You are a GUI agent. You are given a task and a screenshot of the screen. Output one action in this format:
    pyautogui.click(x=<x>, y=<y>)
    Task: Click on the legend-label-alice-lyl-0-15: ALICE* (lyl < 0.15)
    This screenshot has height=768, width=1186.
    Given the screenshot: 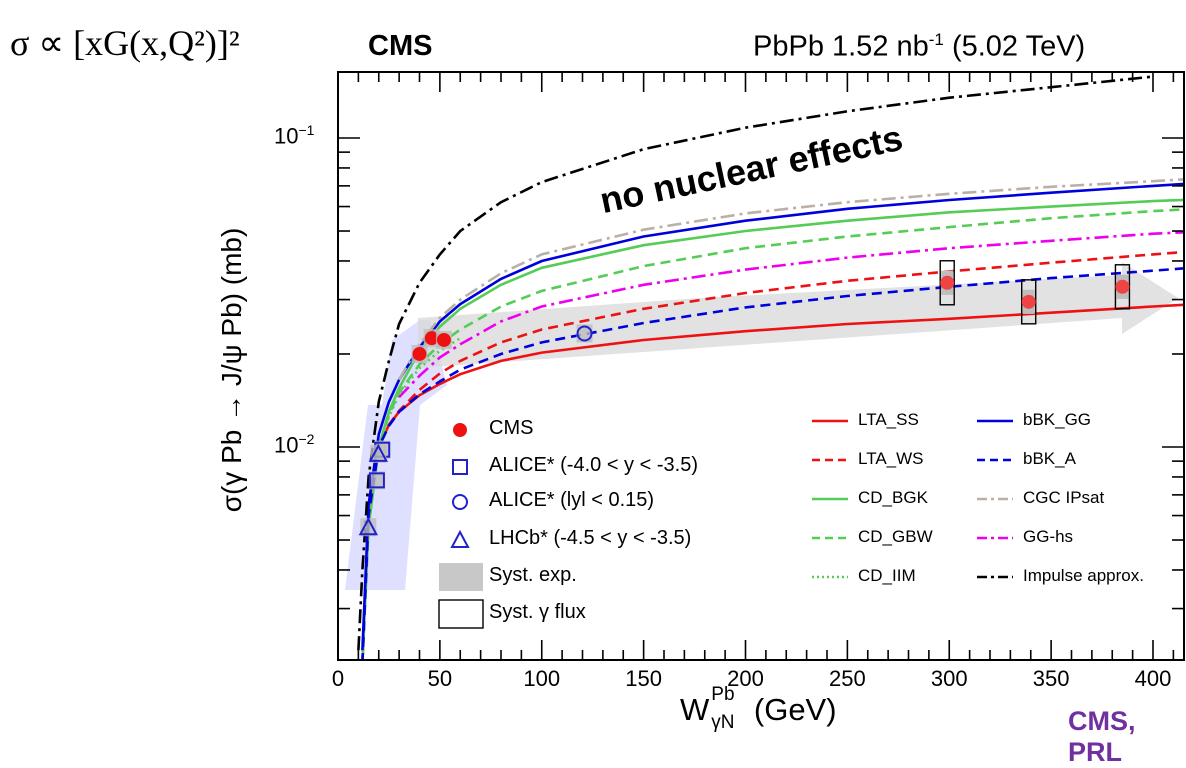 What is the action you would take?
    pyautogui.click(x=572, y=500)
    